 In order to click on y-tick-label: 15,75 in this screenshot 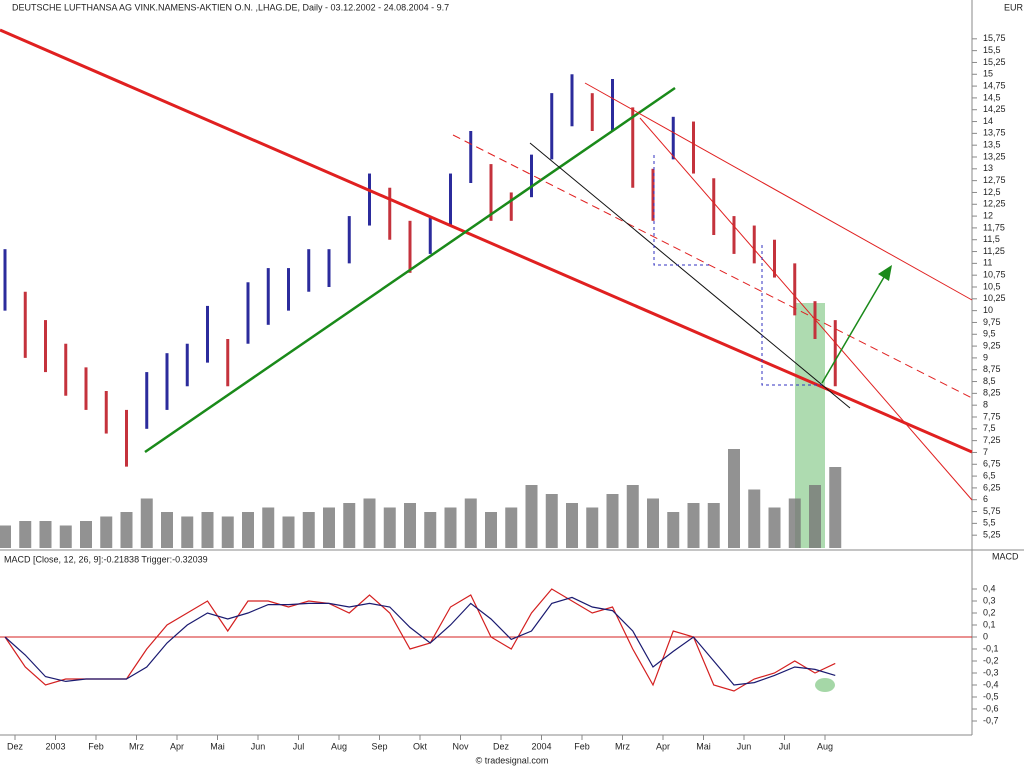, I will do `click(994, 38)`.